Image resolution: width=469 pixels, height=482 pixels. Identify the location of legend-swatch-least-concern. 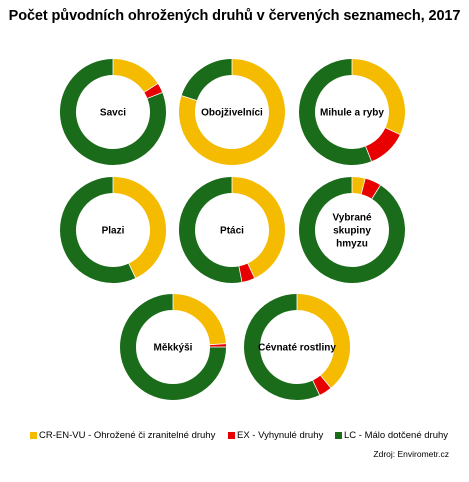
(338, 435).